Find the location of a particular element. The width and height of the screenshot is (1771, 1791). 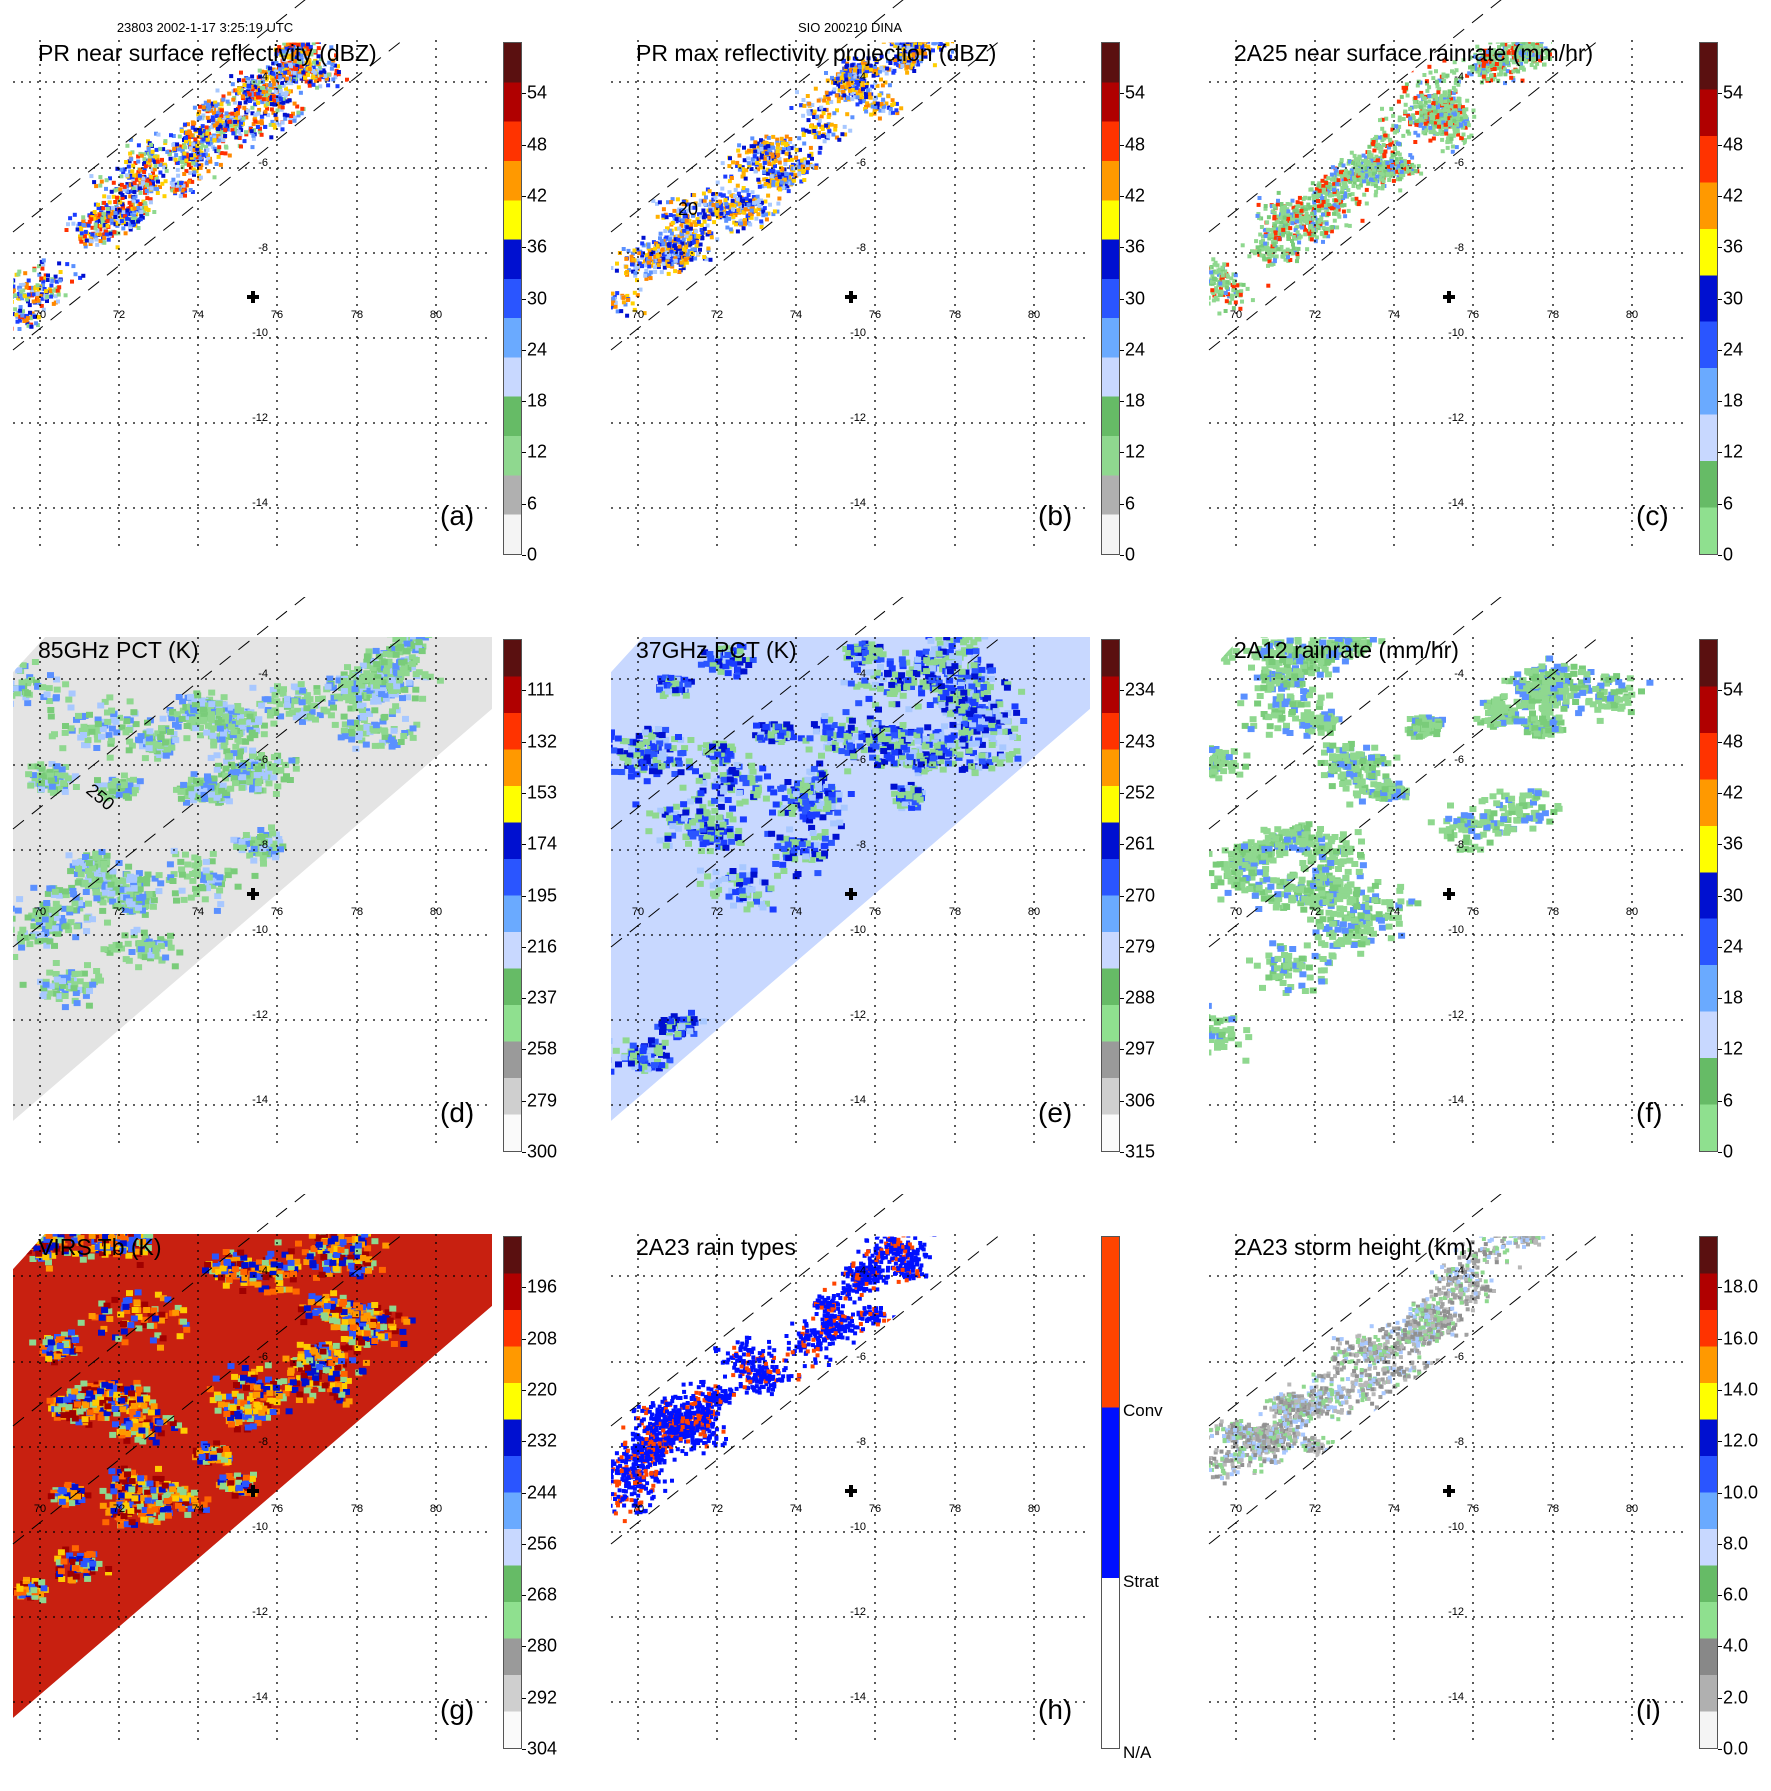

panel-letter: (b) is located at coordinates (1055, 516).